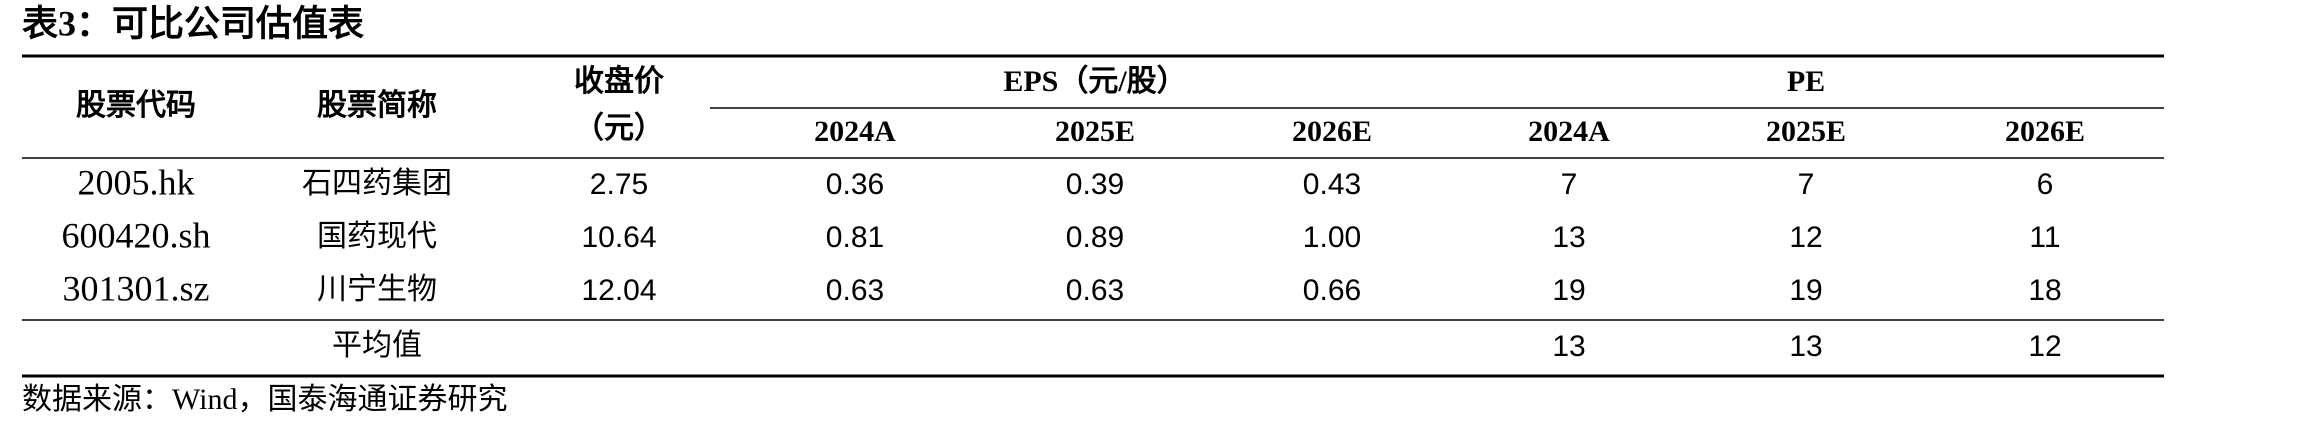 The height and width of the screenshot is (434, 2303). I want to click on cell: 600420.sh, so click(135, 235).